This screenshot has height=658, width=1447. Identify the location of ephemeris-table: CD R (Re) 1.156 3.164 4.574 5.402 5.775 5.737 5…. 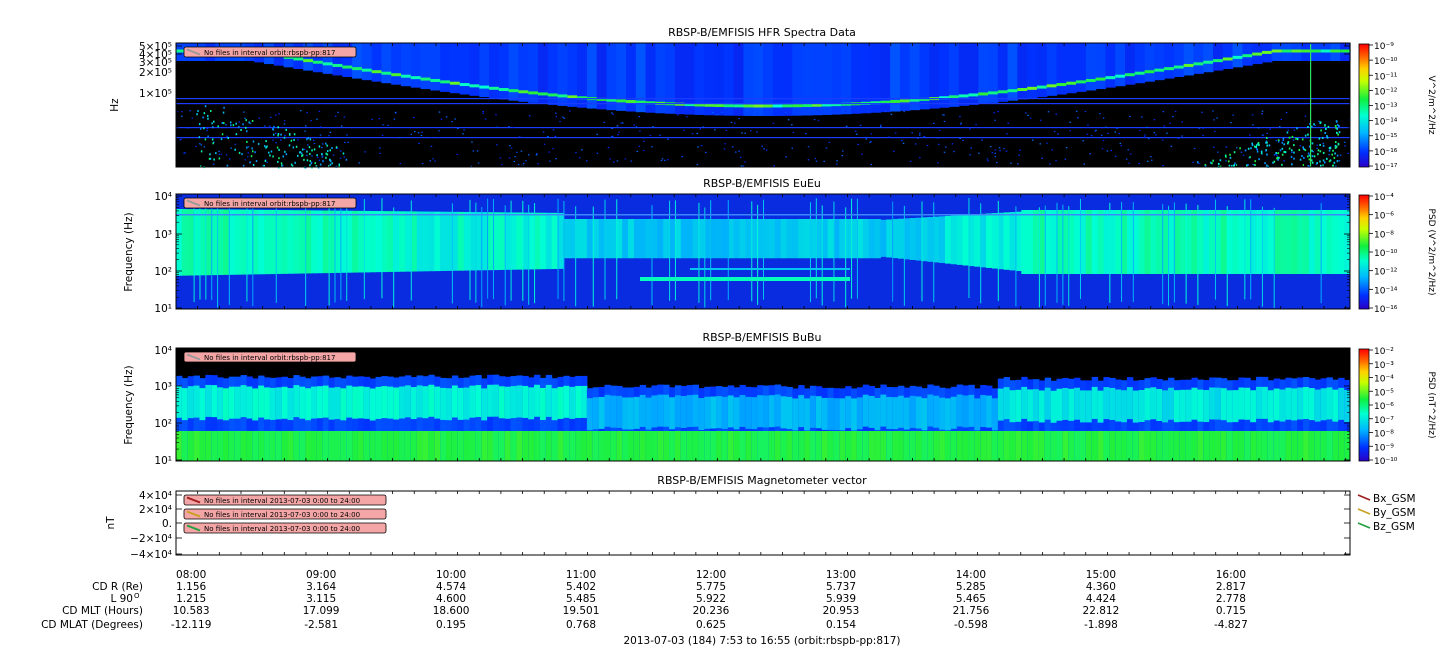
(644, 606).